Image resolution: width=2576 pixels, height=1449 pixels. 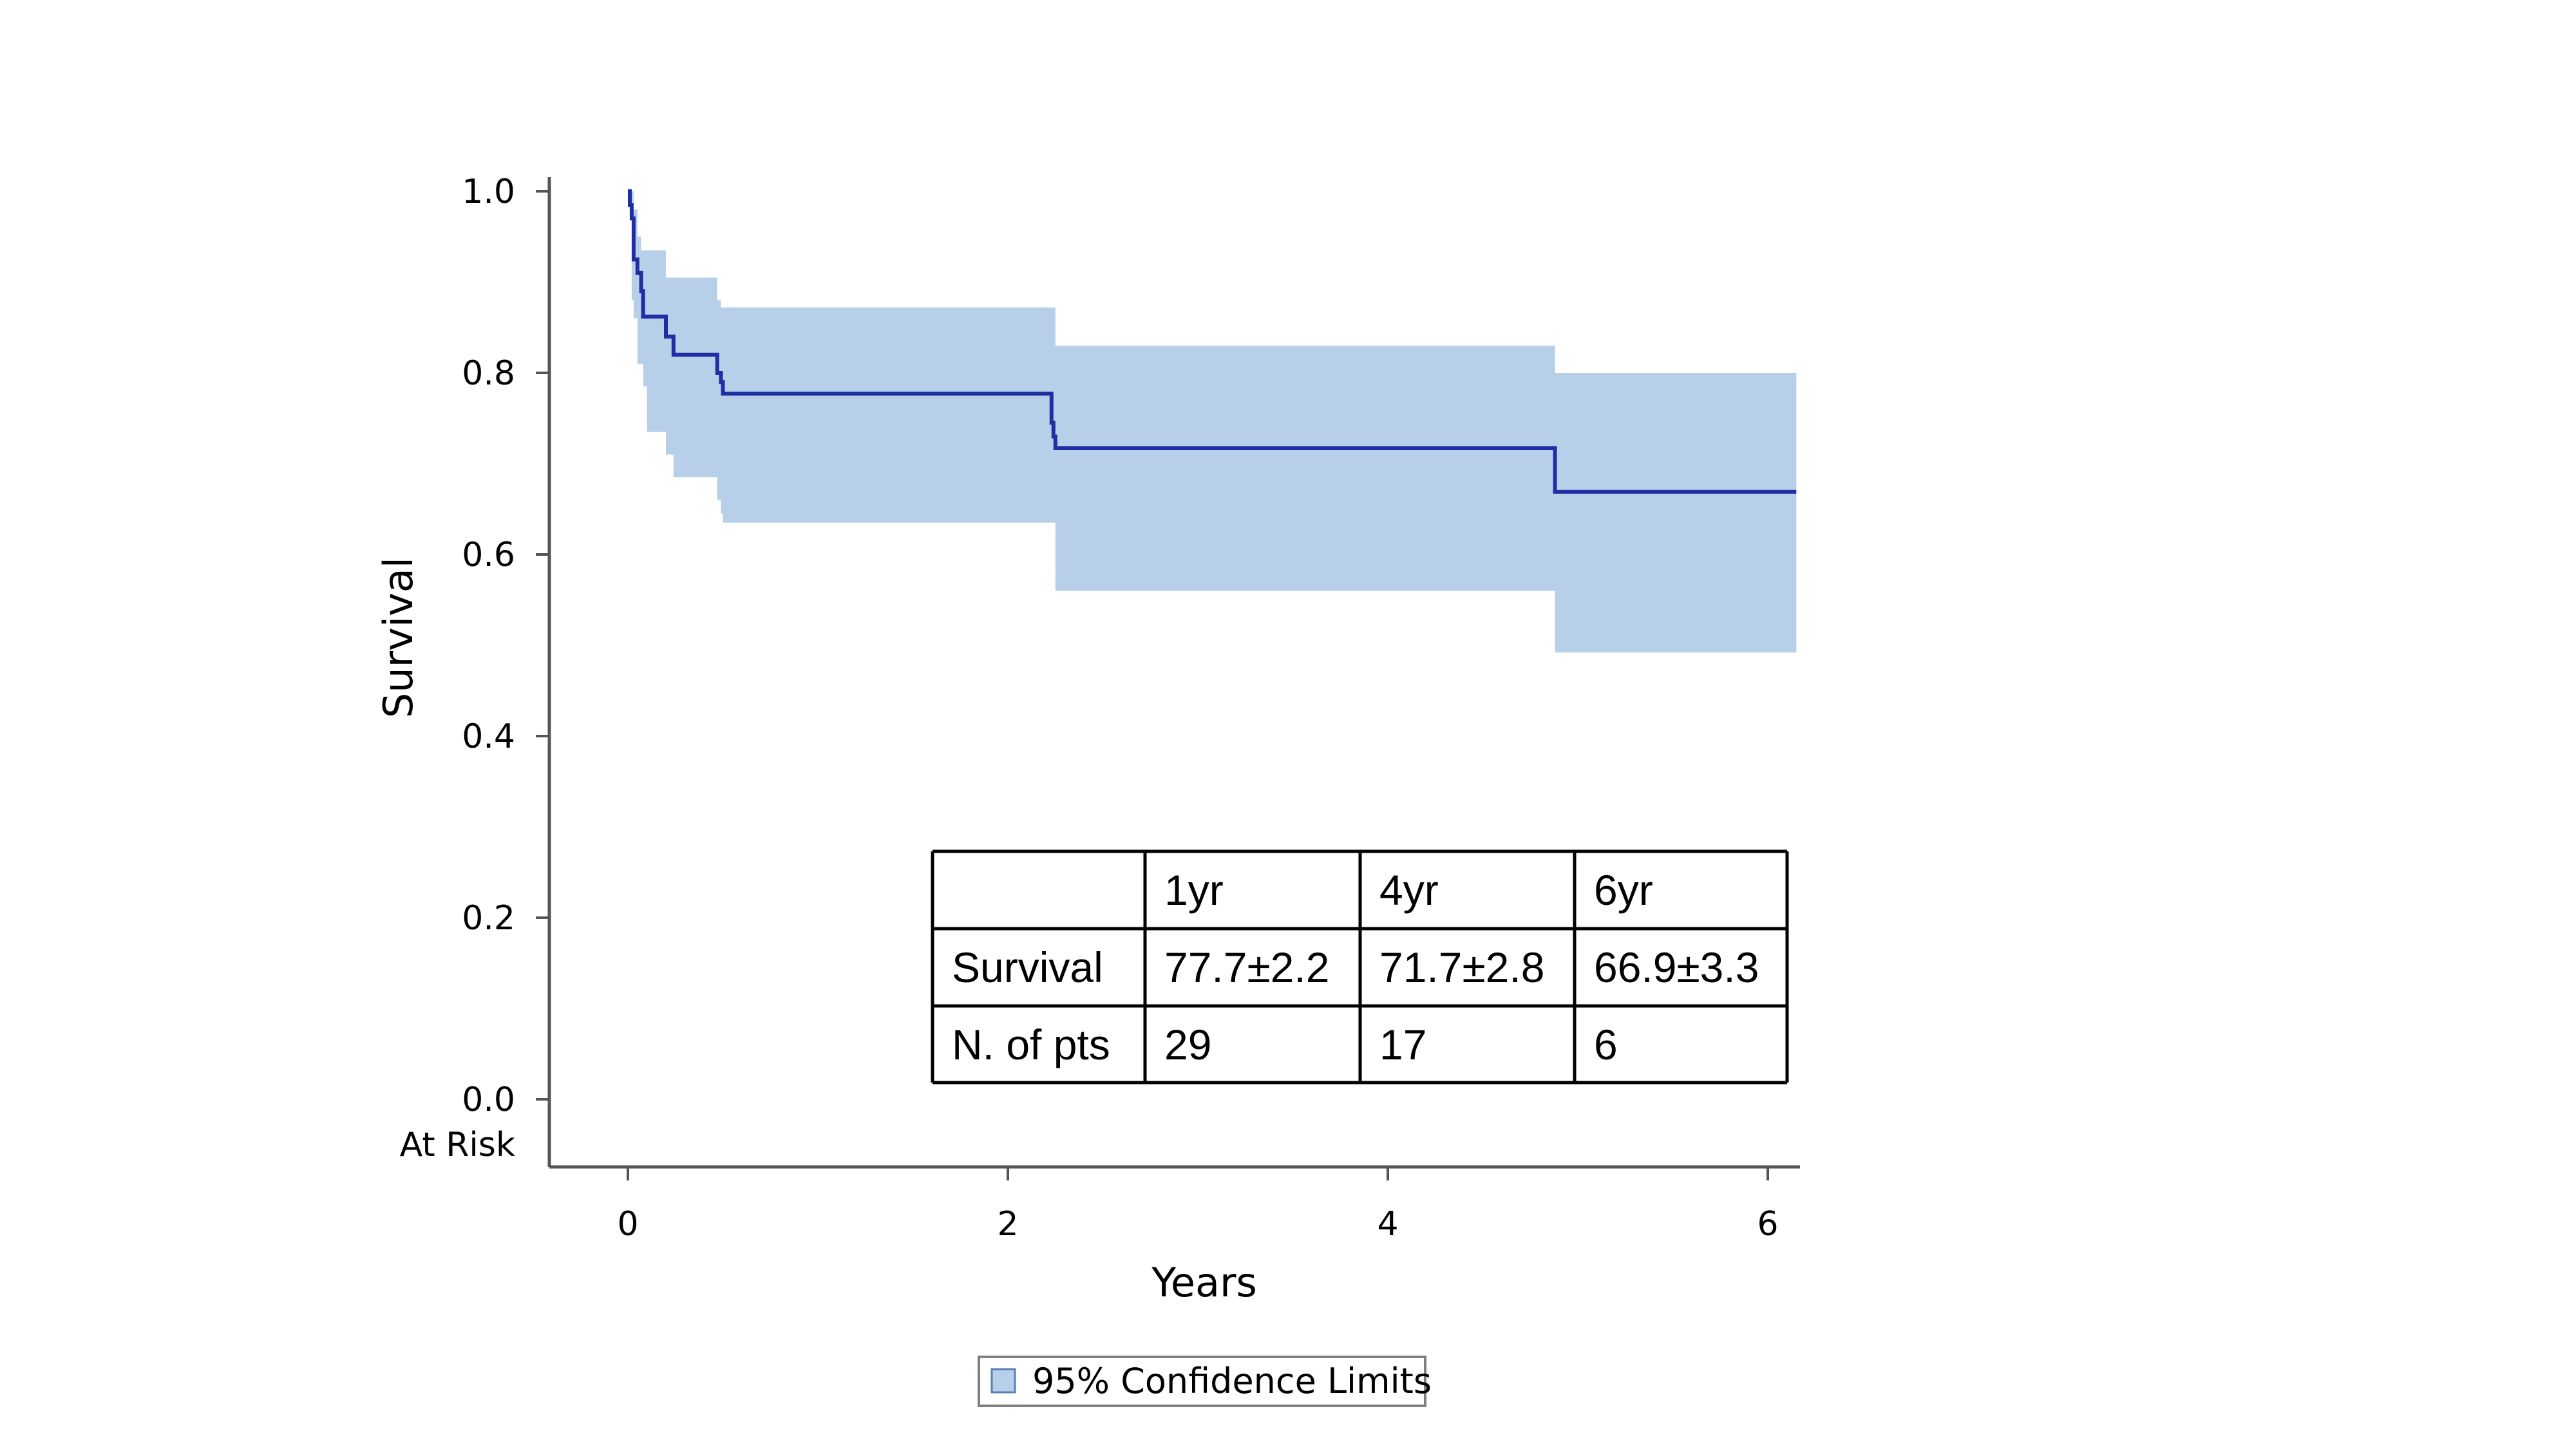 I want to click on confidence-band-layer, so click(x=1212, y=422).